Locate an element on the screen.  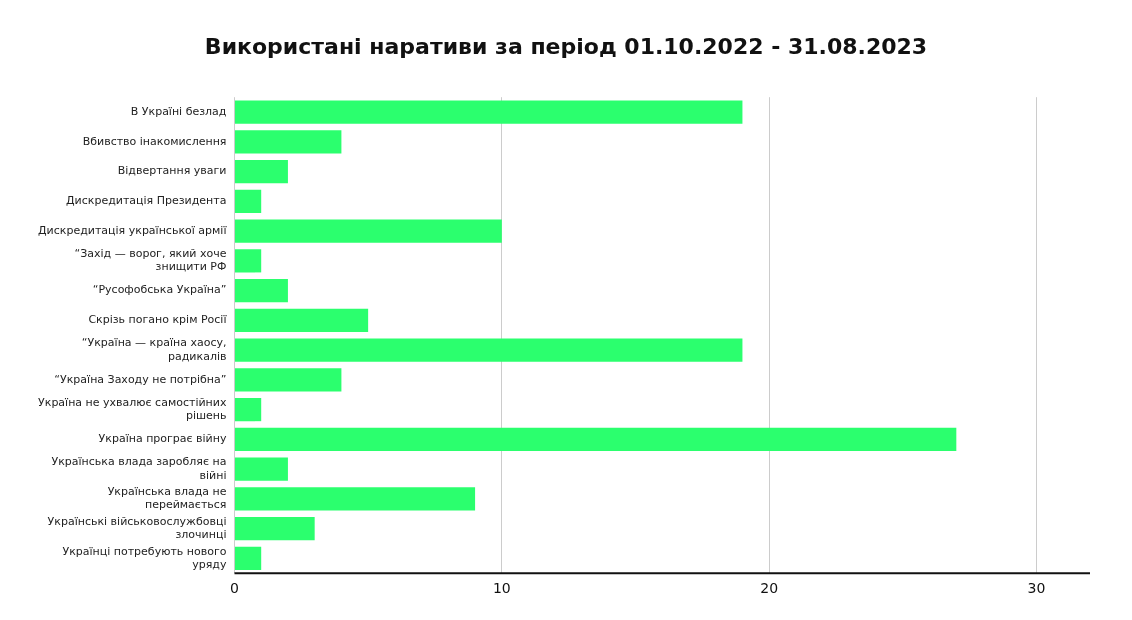
y-tick-label: Вбивство інакомислення is located at coordinates (154, 141).